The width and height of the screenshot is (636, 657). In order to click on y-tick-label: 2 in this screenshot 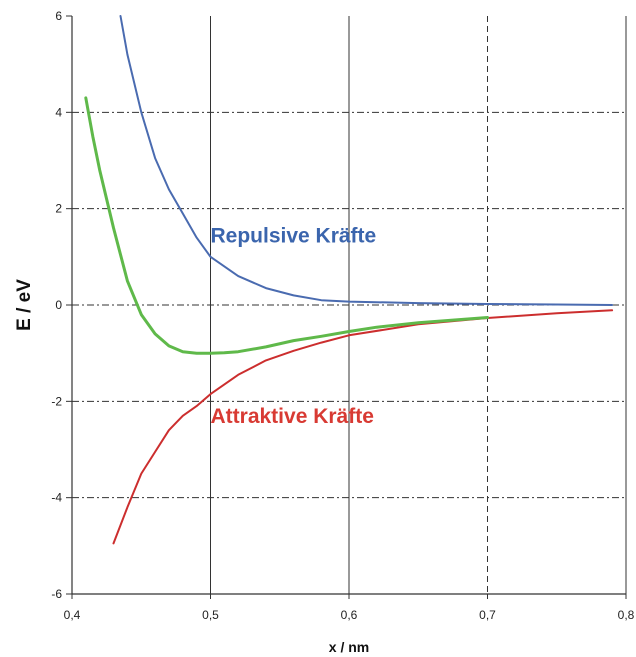, I will do `click(58, 209)`.